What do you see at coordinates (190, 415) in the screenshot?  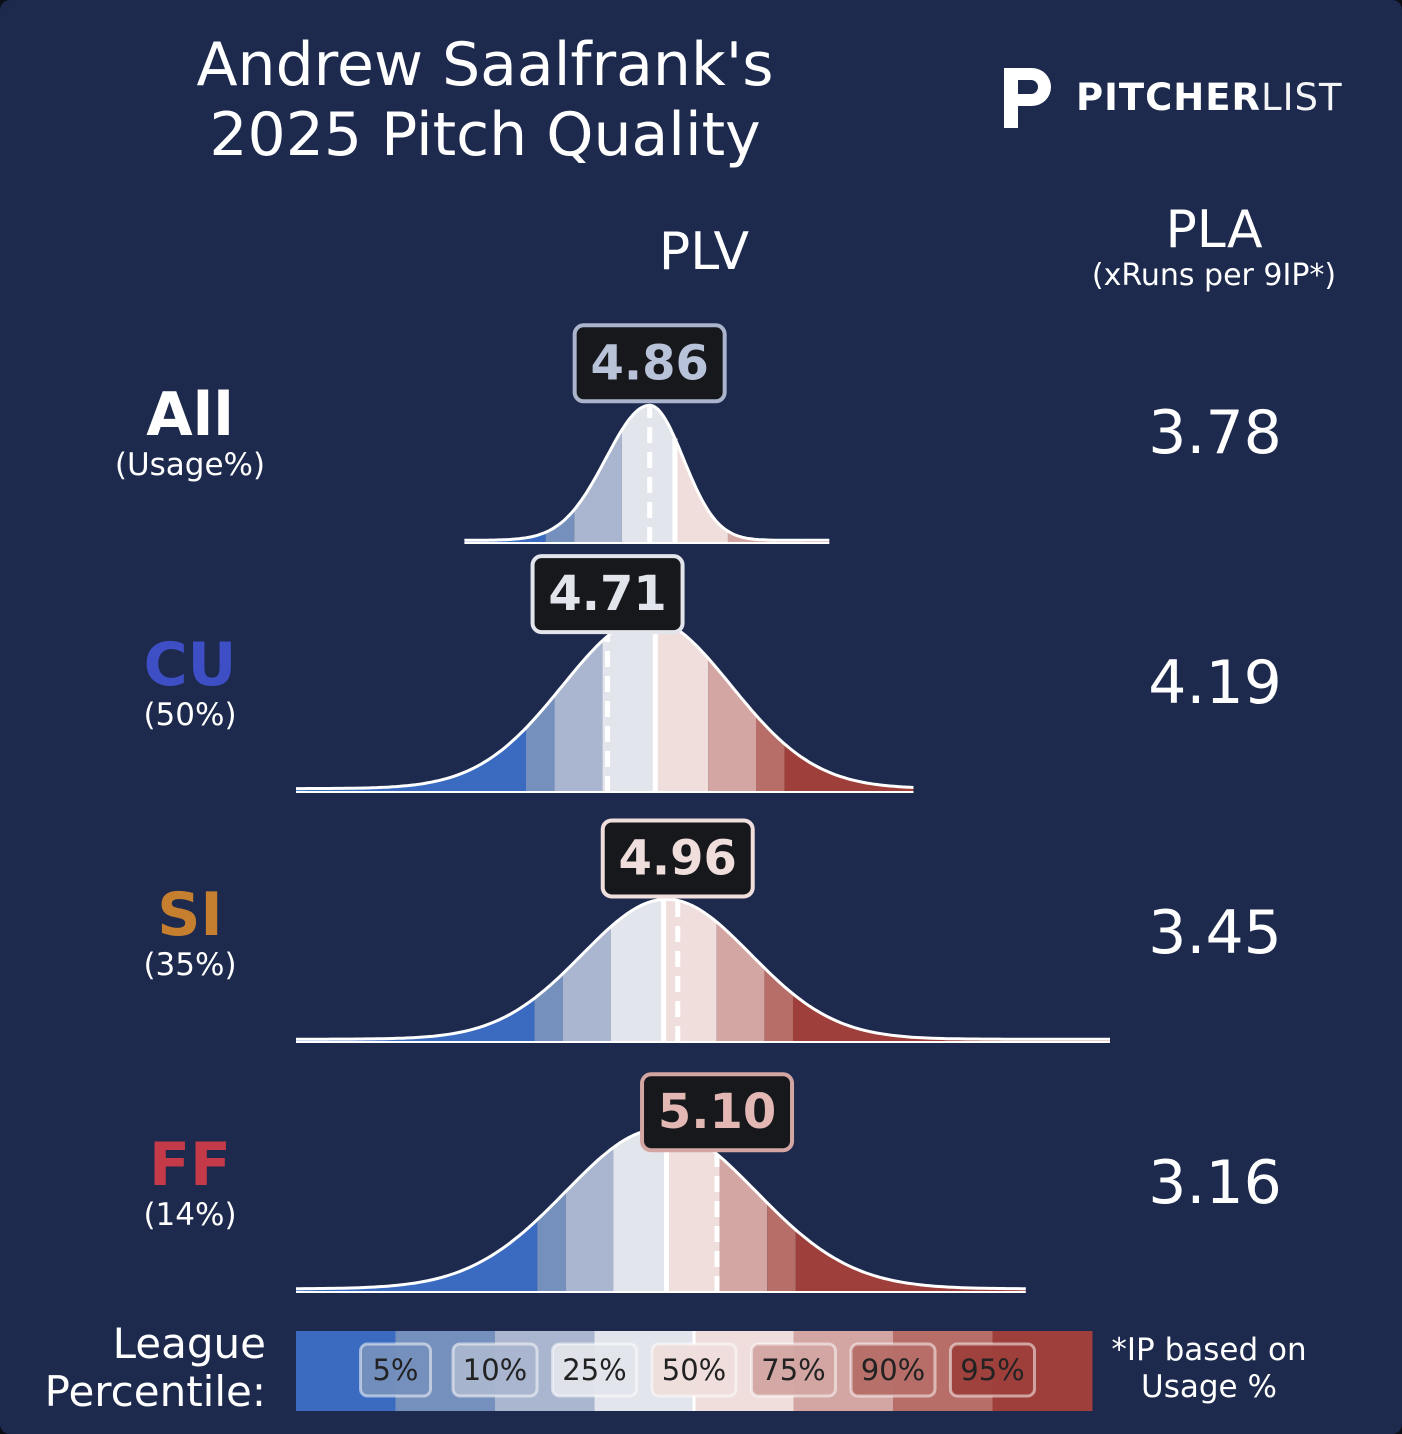 I see `pitch-type-label: All` at bounding box center [190, 415].